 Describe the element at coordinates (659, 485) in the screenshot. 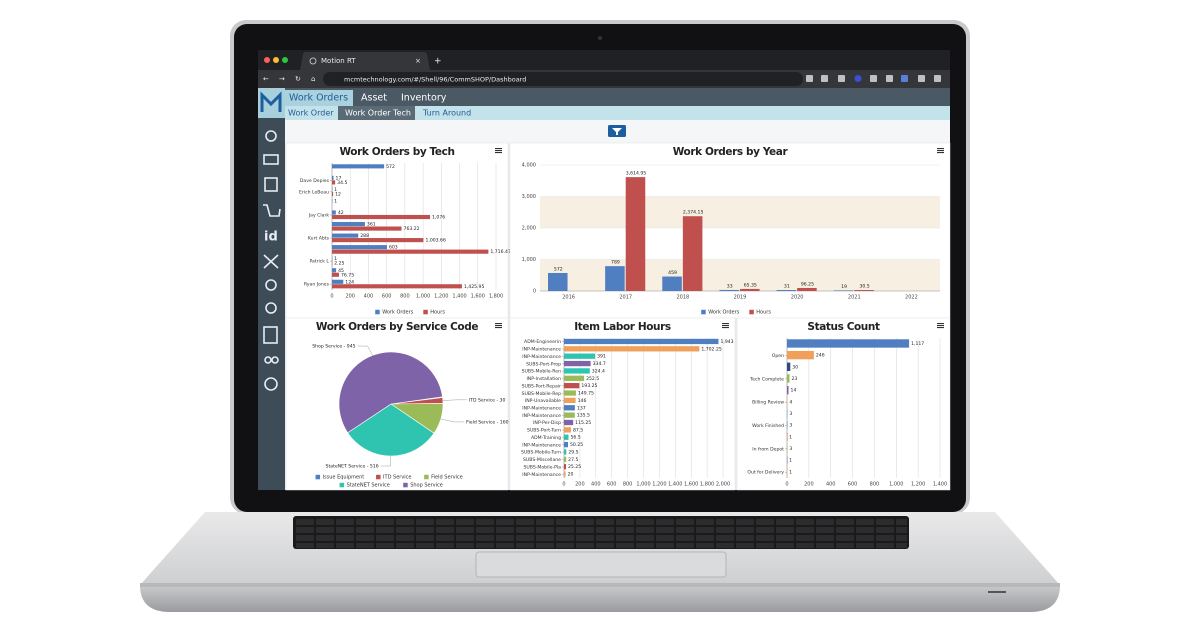

I see `x-tick-label: 1,200` at that location.